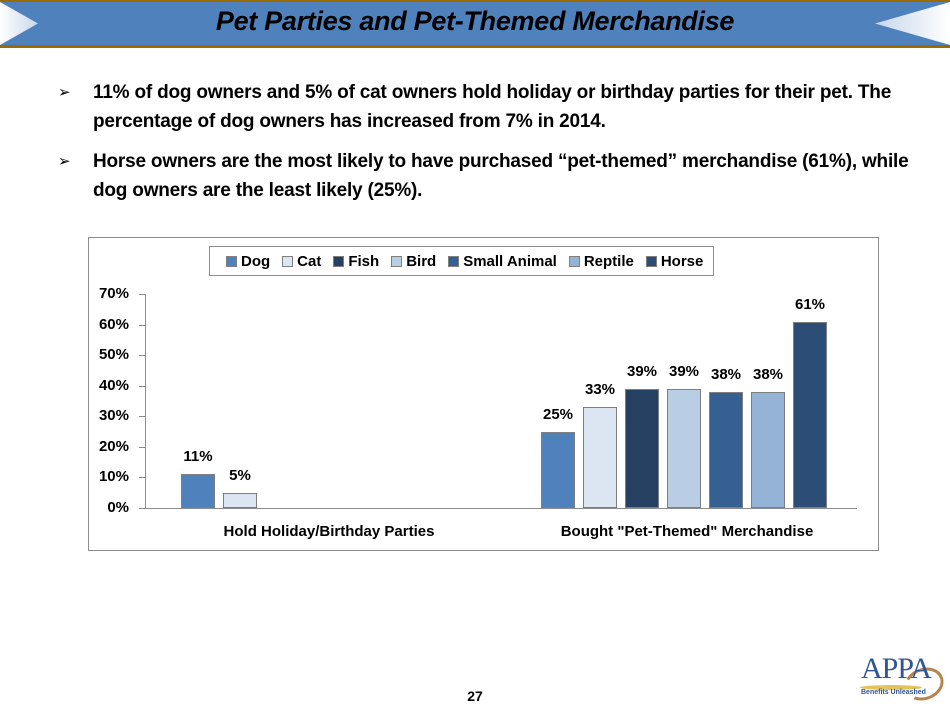  I want to click on logo-tagline: Benefits Unleashed, so click(893, 692).